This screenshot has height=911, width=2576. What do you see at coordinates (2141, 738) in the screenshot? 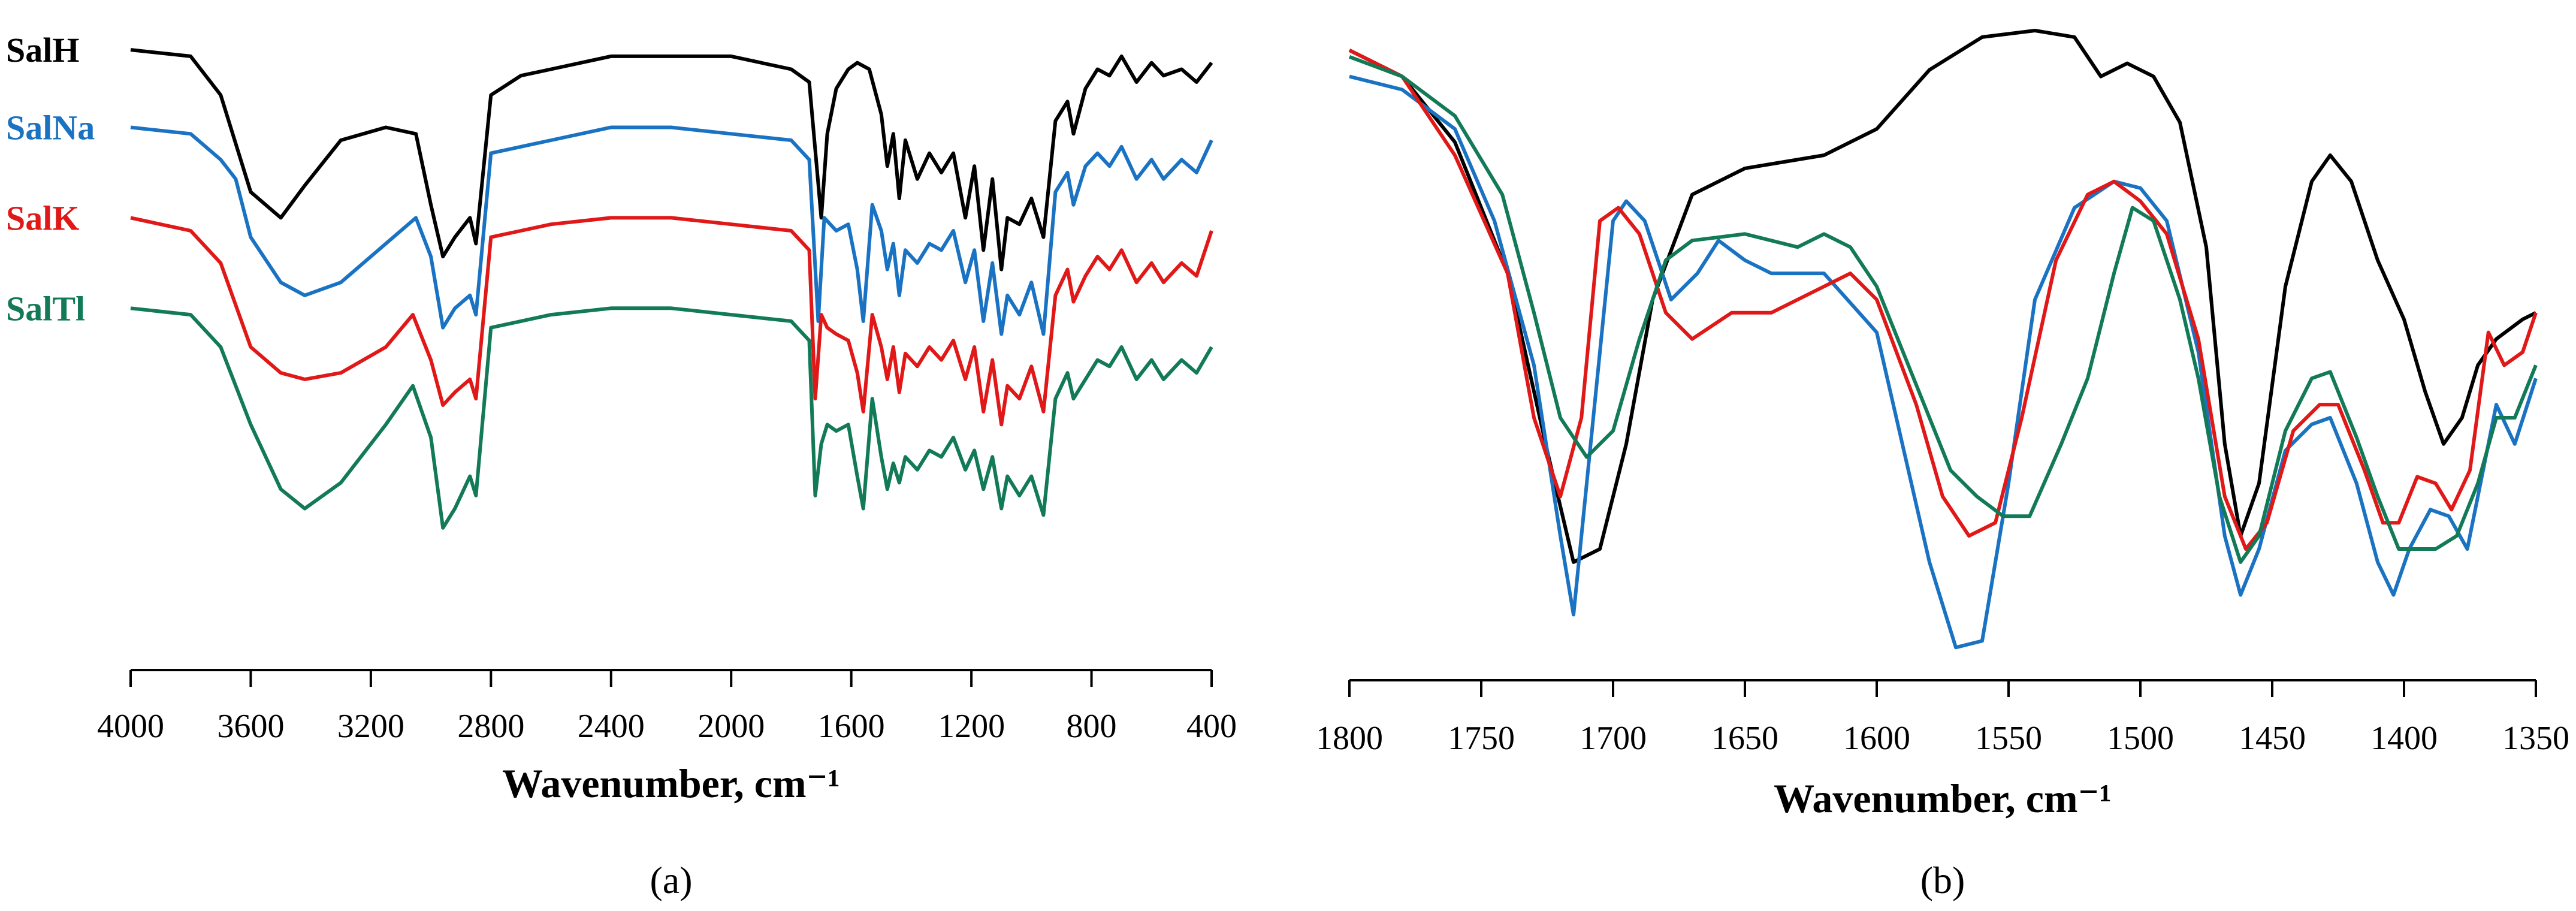
I see `panel-b-tick-label-1500: 1500` at bounding box center [2141, 738].